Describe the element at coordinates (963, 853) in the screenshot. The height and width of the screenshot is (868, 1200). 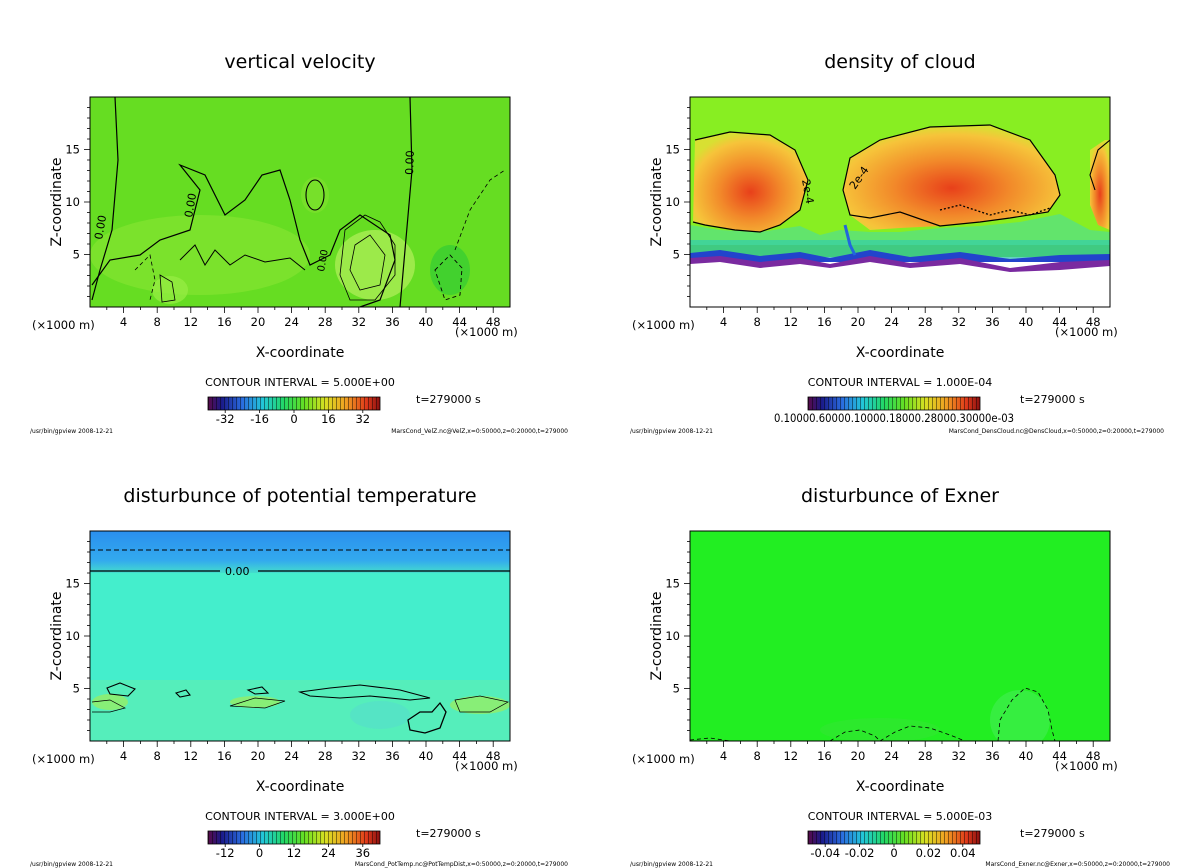
I see `colorbar-tick-label: 0.04` at that location.